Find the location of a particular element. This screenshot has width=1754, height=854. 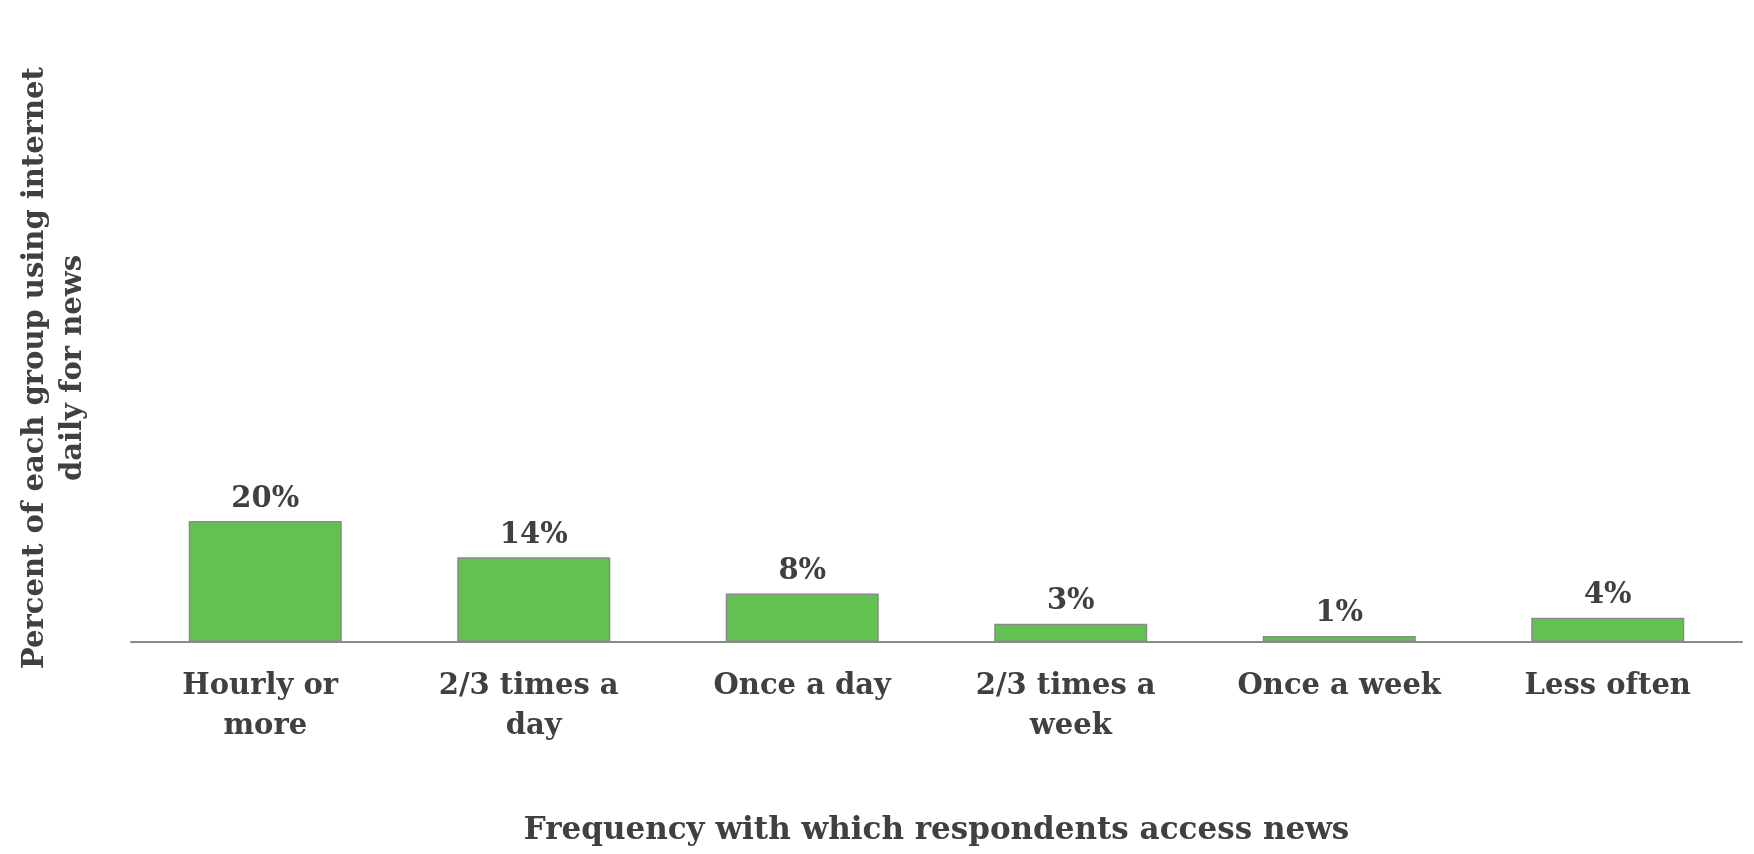

x-tick-label: Less often is located at coordinates (1607, 684).